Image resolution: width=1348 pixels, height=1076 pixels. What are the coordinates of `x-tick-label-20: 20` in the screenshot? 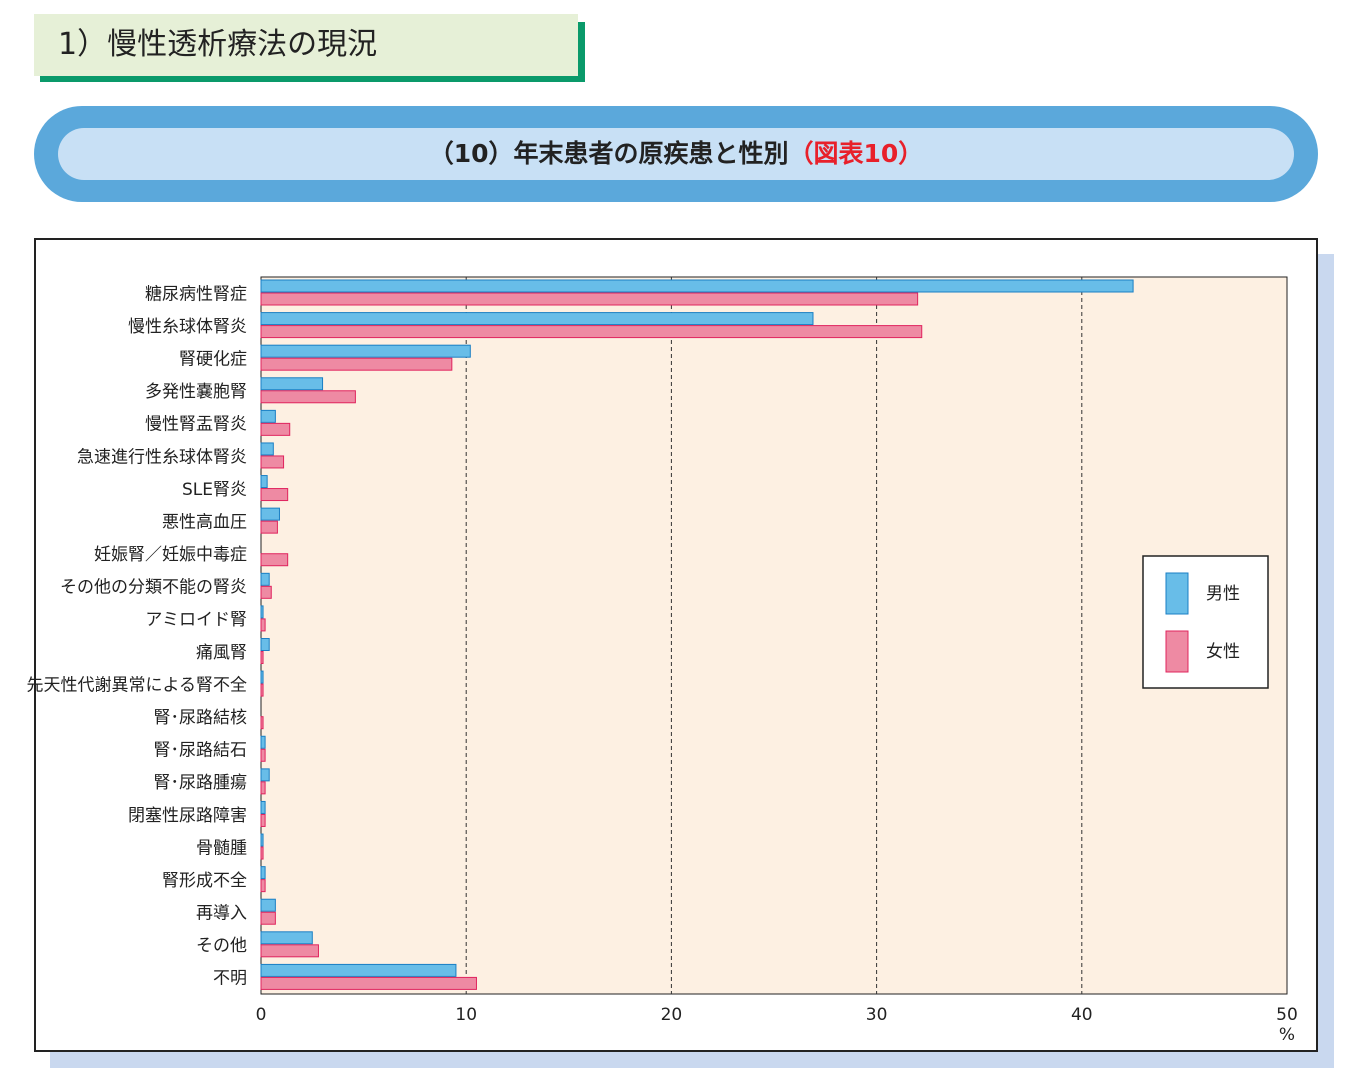 It's located at (672, 1015).